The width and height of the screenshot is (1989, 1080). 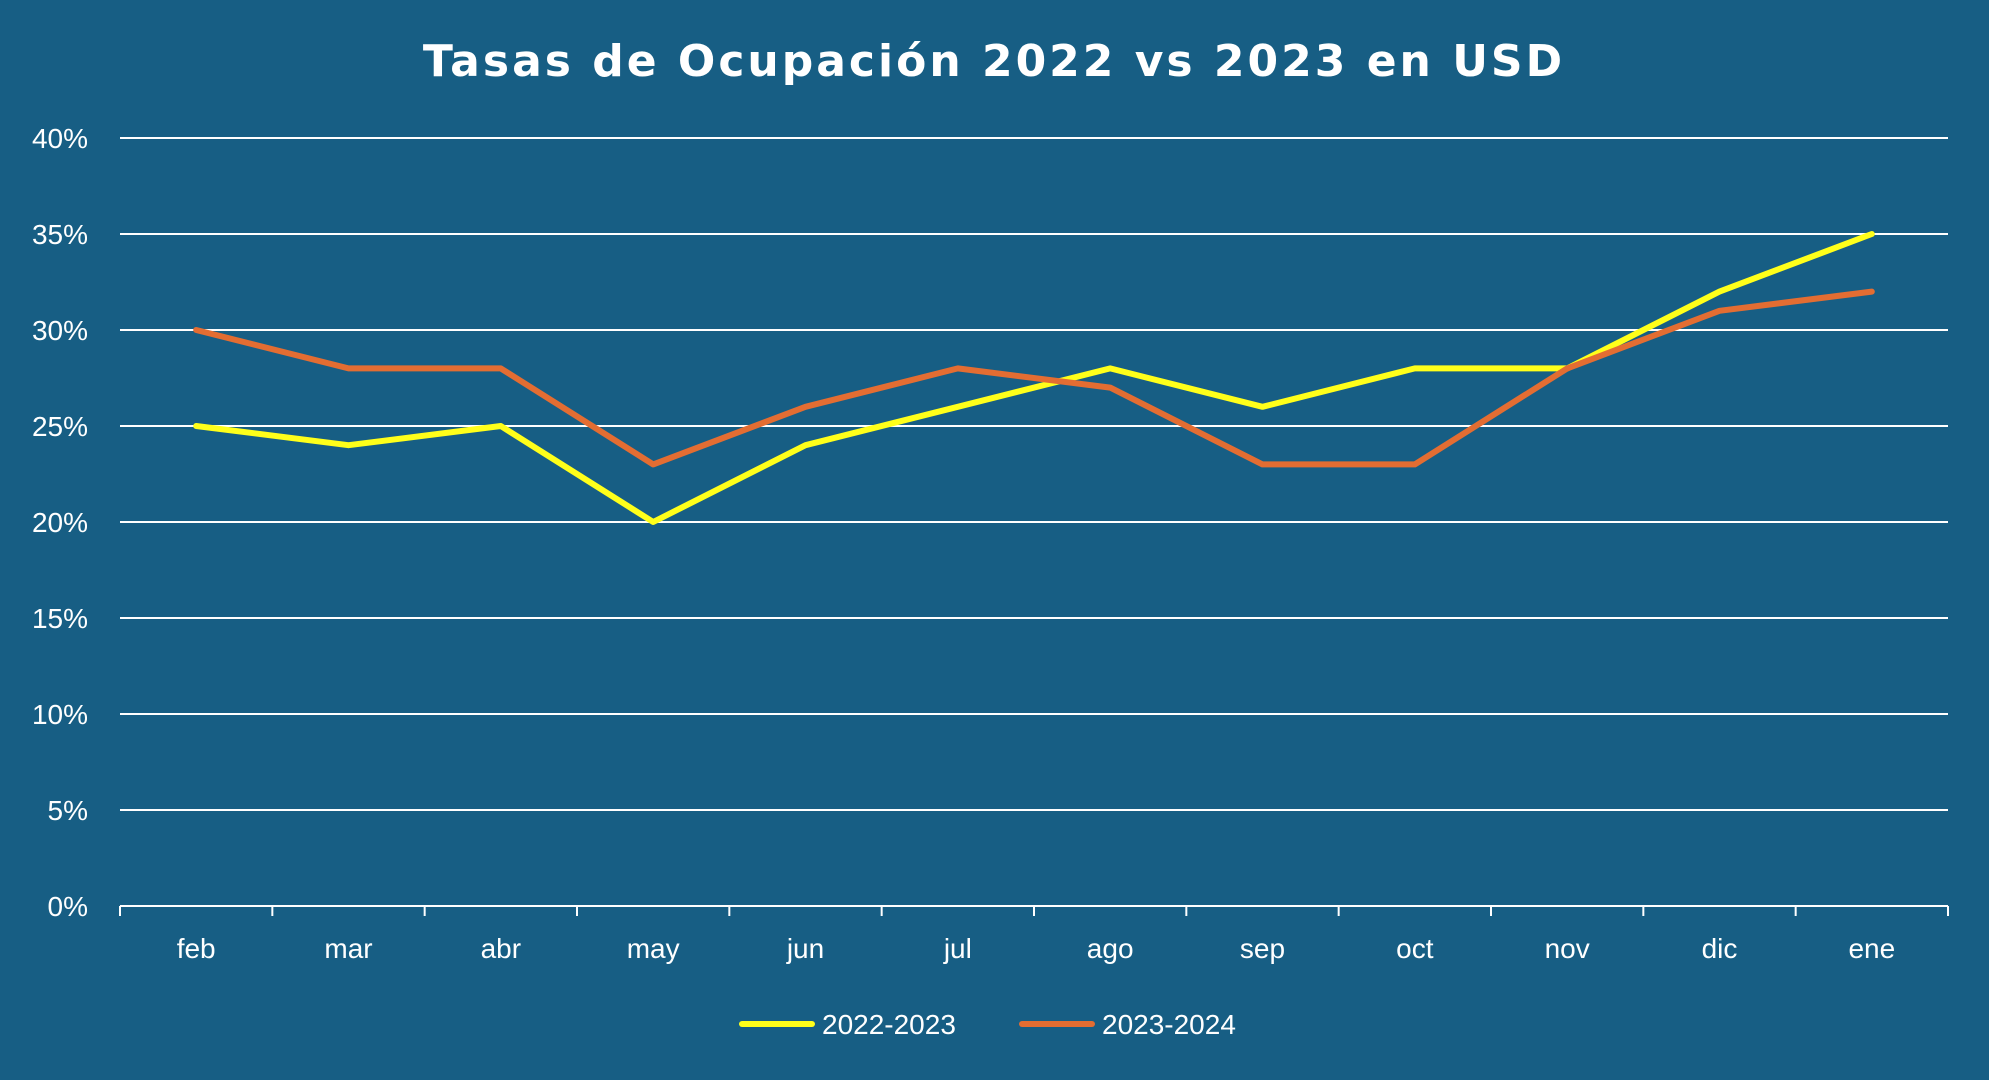 I want to click on x-tick-label: sep, so click(x=1262, y=948).